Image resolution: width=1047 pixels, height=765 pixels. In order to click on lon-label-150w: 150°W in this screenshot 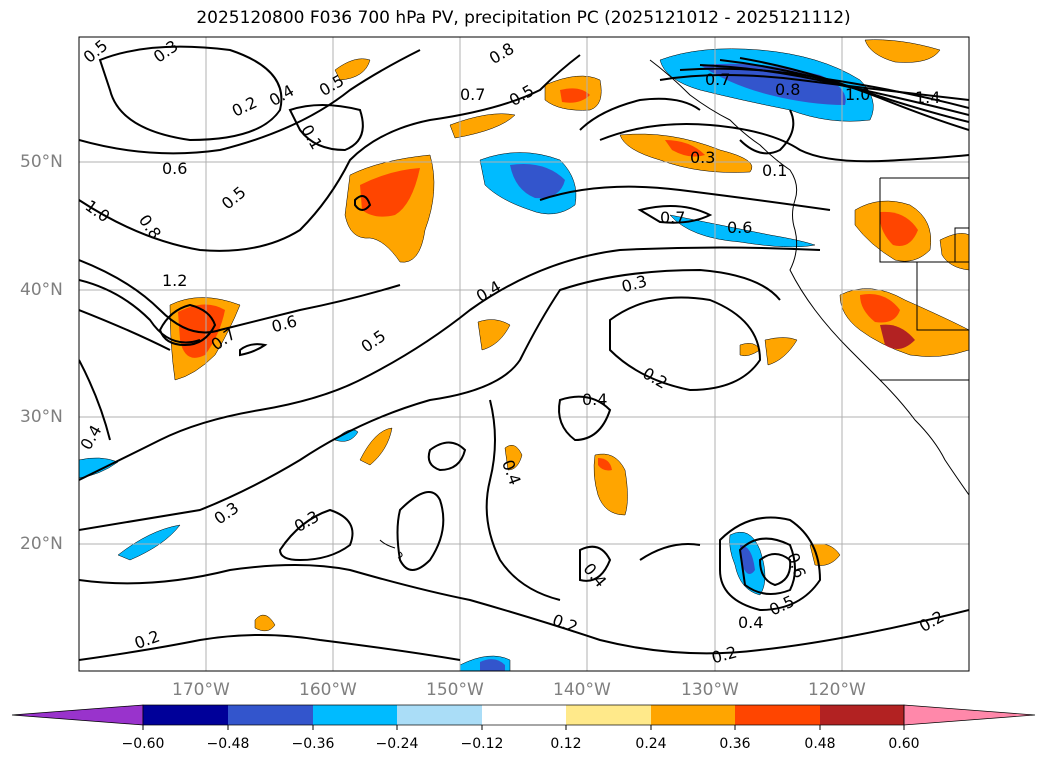, I will do `click(455, 690)`.